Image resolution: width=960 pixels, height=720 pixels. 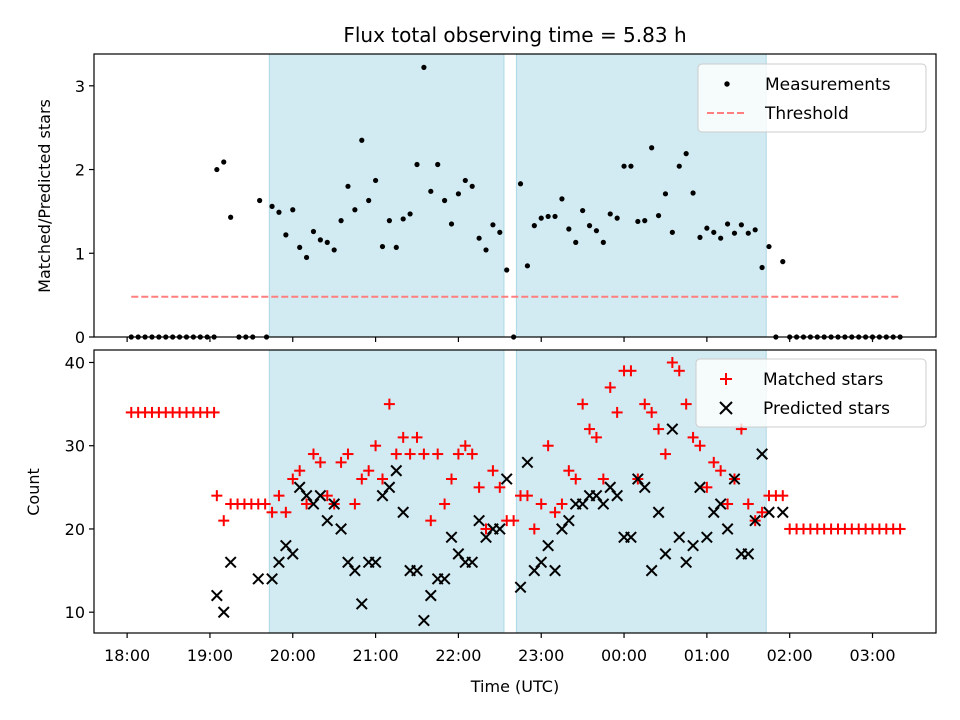 What do you see at coordinates (806, 114) in the screenshot?
I see `legend-threshold-label: Threshold` at bounding box center [806, 114].